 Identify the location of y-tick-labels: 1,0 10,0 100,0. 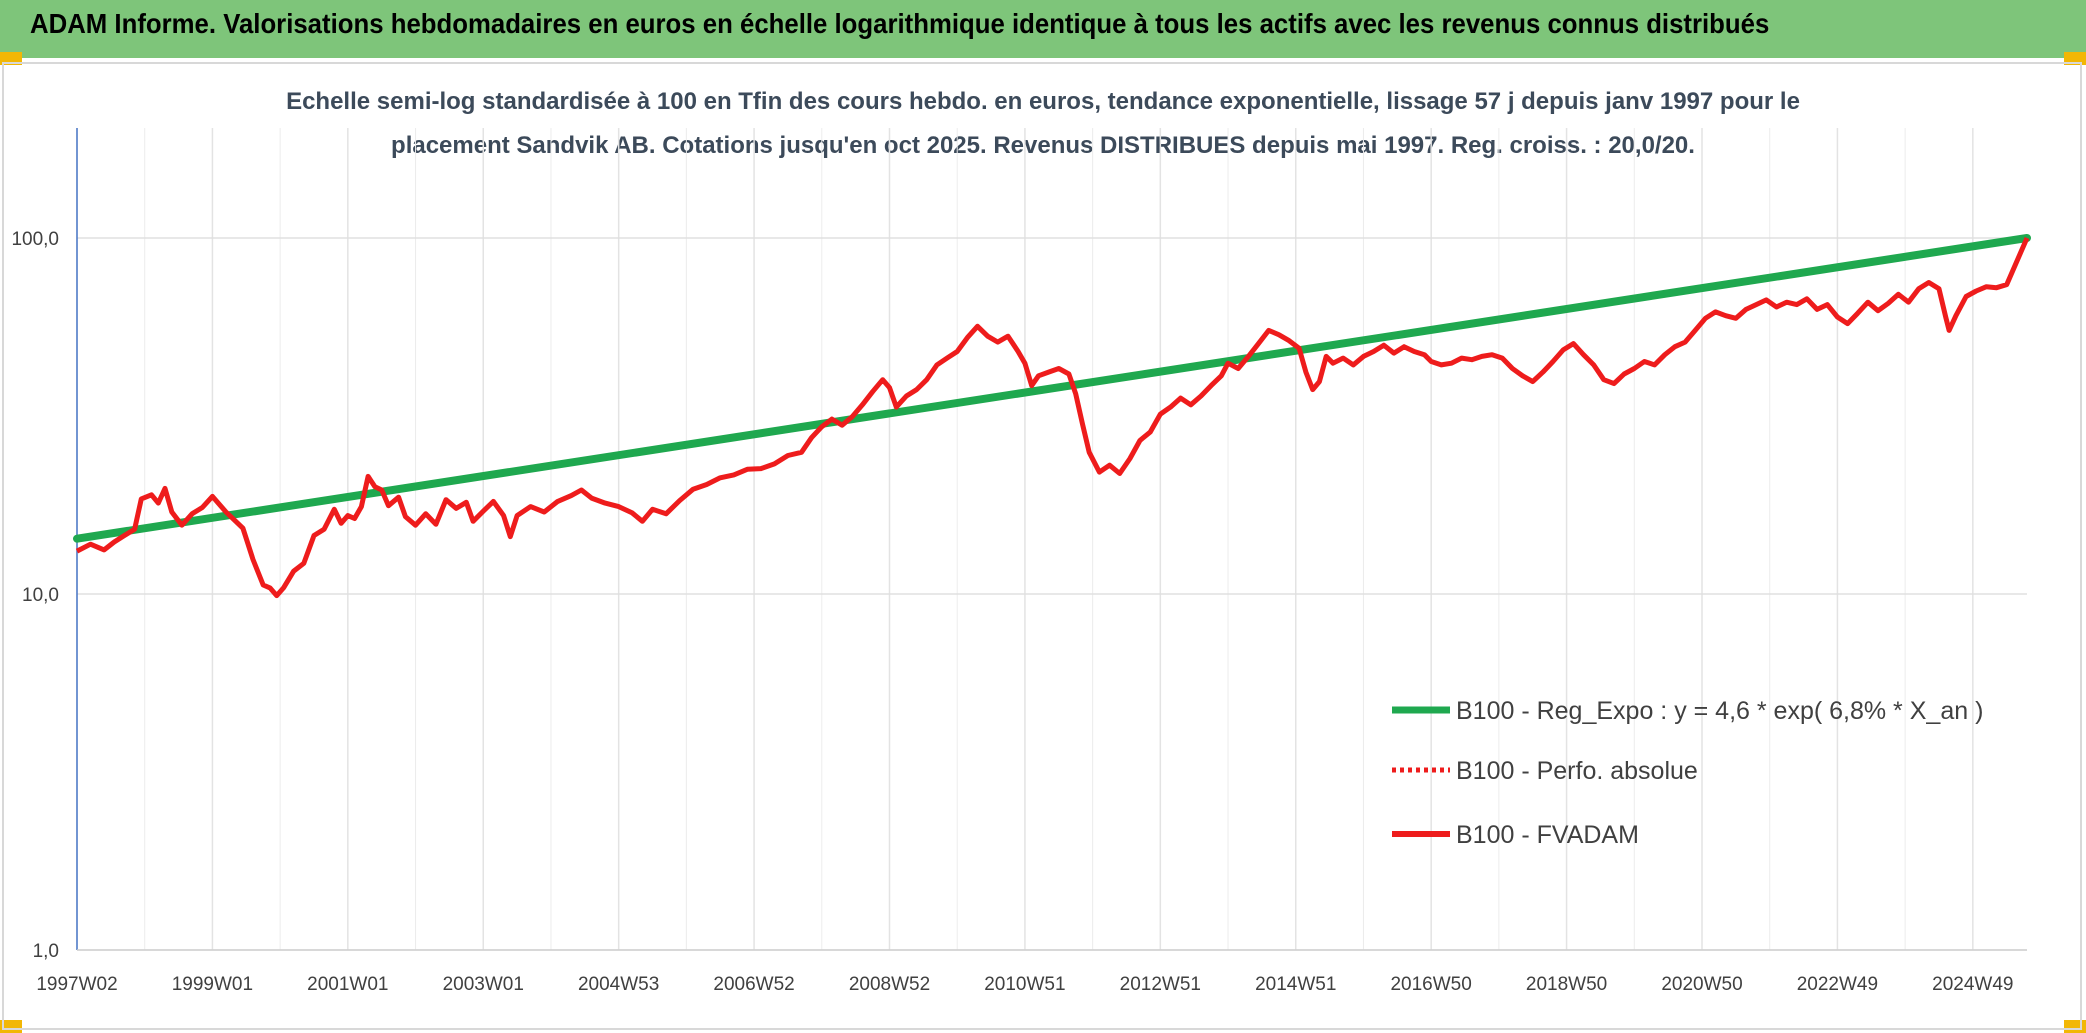
(35, 595).